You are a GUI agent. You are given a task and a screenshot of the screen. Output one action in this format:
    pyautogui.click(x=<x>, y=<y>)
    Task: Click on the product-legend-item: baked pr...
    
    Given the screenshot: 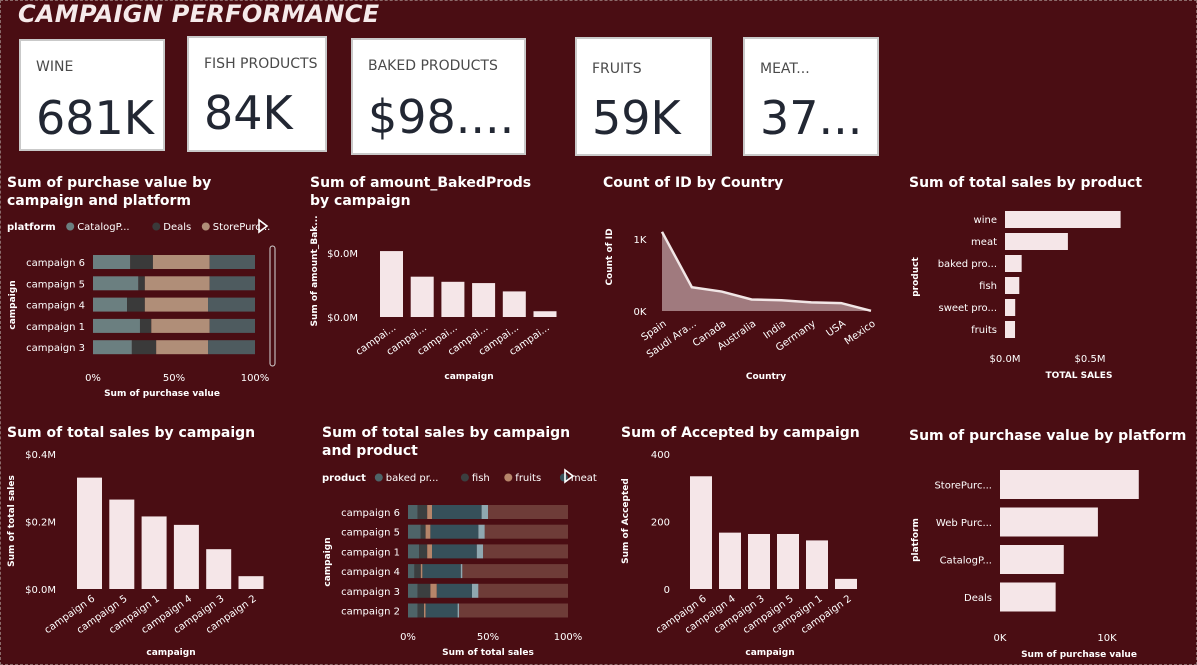 What is the action you would take?
    pyautogui.click(x=412, y=478)
    